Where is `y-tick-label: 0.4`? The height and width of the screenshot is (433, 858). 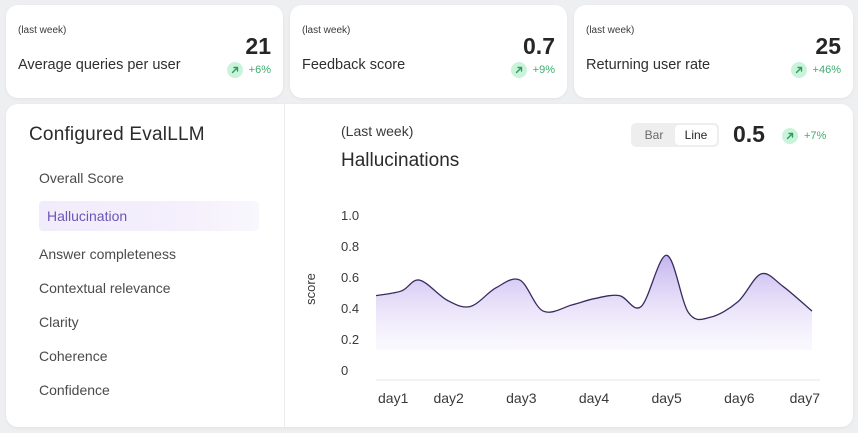 y-tick-label: 0.4 is located at coordinates (350, 308).